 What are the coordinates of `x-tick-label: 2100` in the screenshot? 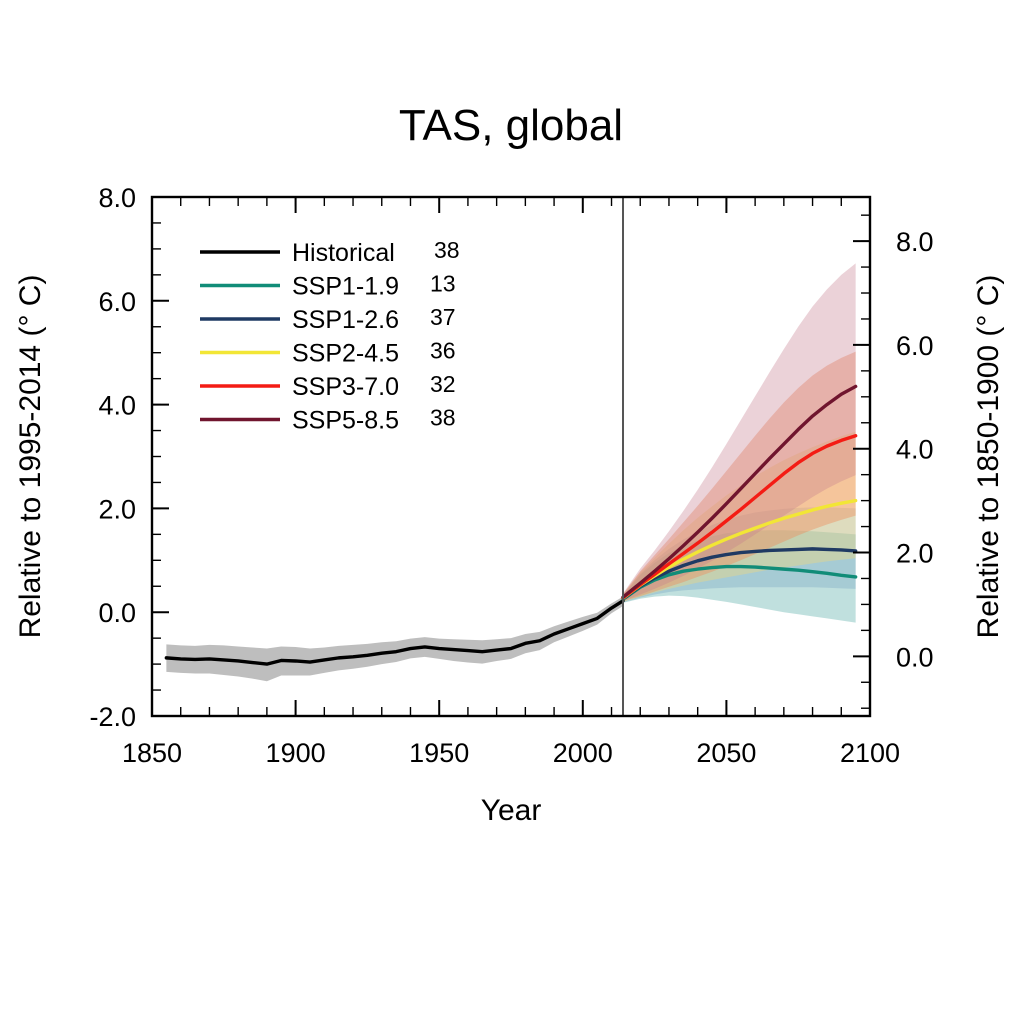 It's located at (870, 753).